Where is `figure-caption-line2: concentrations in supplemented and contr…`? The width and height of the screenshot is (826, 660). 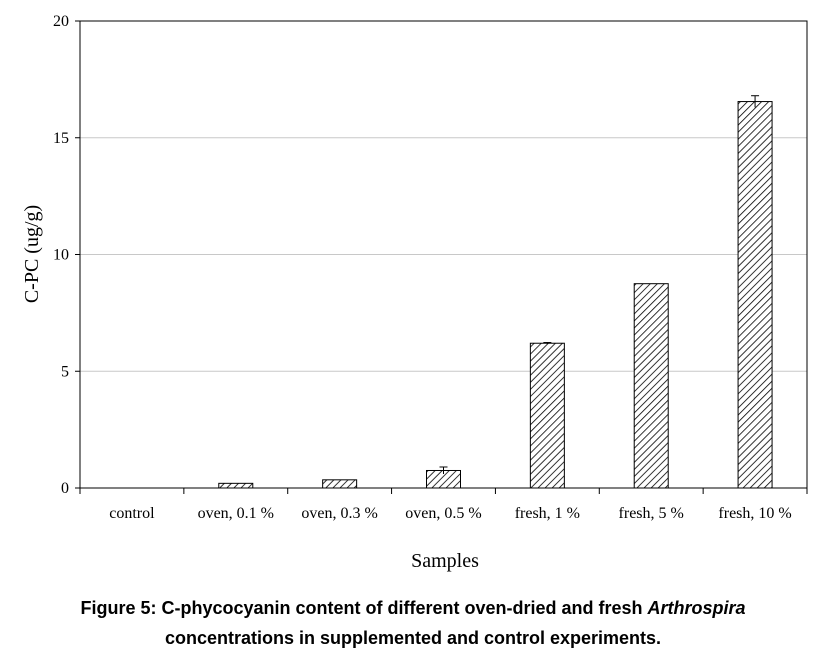 figure-caption-line2: concentrations in supplemented and contr… is located at coordinates (413, 638).